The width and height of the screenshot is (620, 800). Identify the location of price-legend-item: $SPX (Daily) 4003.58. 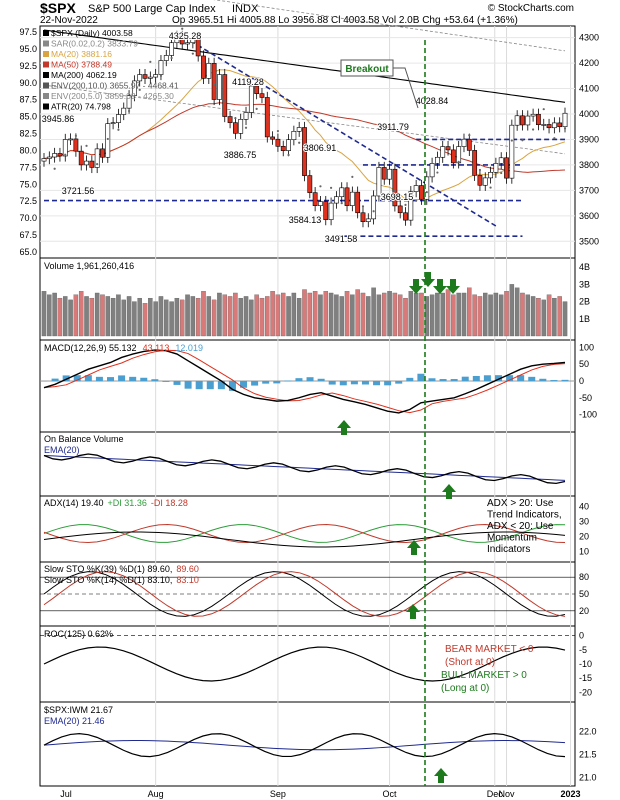
(92, 33).